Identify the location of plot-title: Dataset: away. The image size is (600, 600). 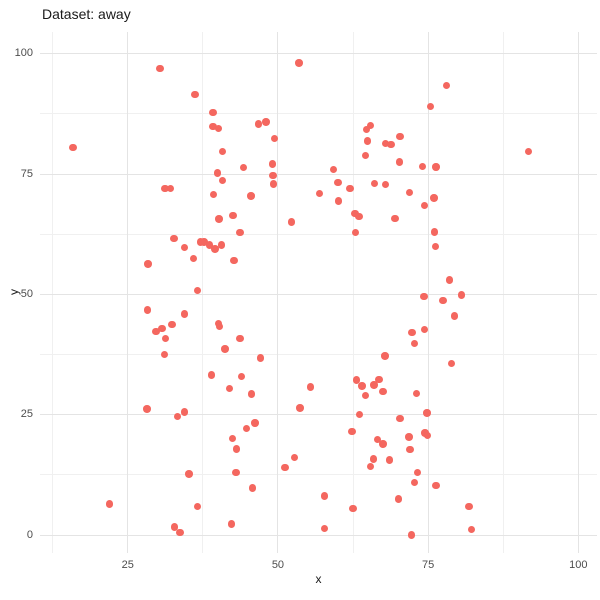
(86, 14).